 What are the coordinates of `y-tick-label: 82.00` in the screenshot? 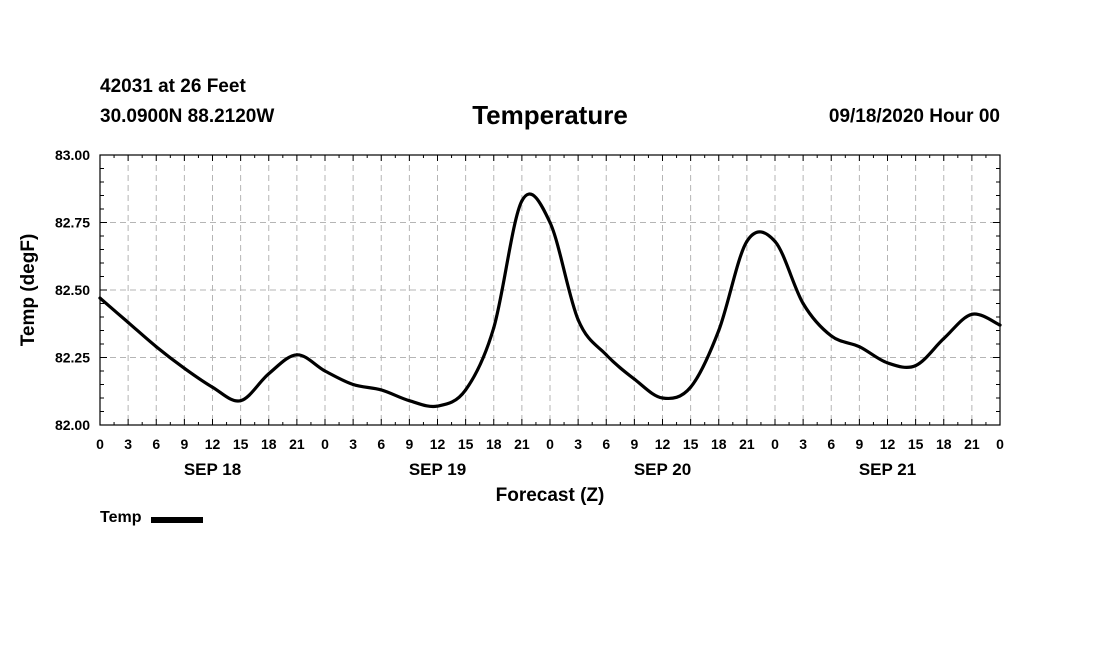 It's located at (72, 425).